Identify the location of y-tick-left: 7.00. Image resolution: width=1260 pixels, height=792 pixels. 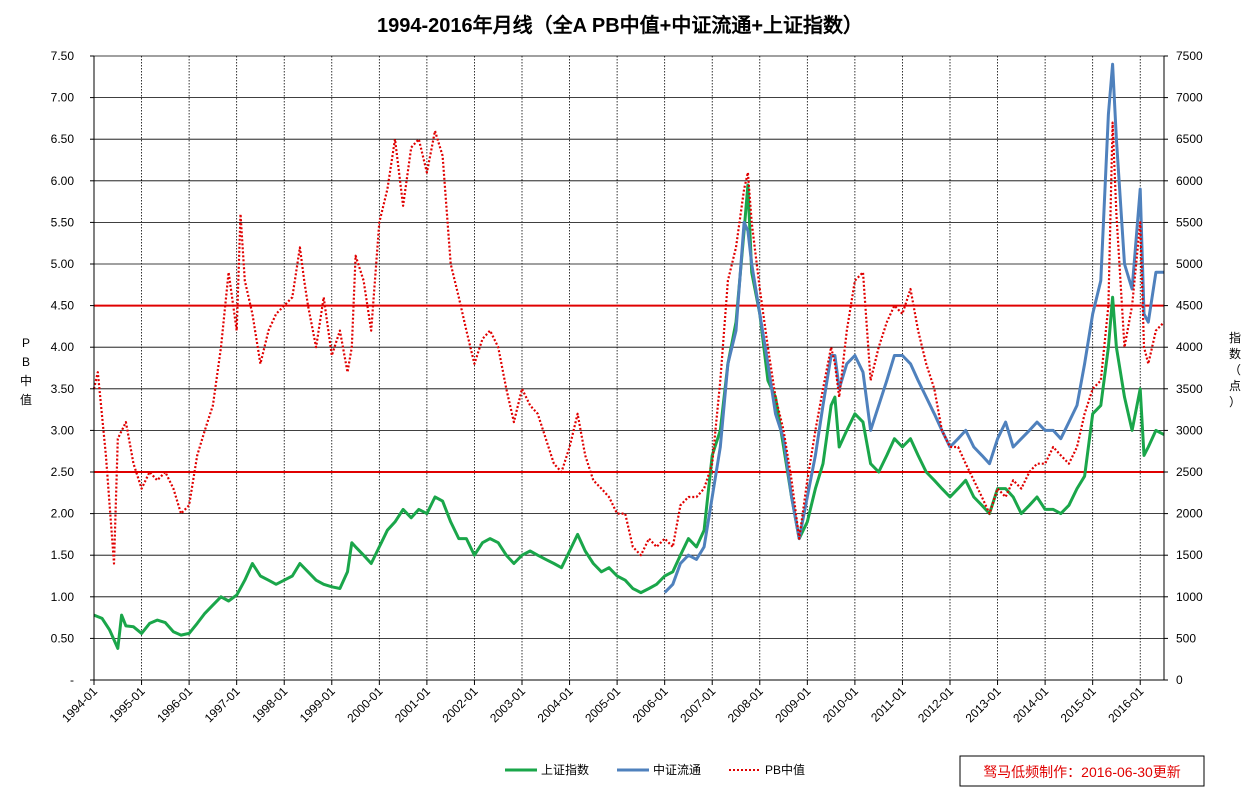
(63, 98).